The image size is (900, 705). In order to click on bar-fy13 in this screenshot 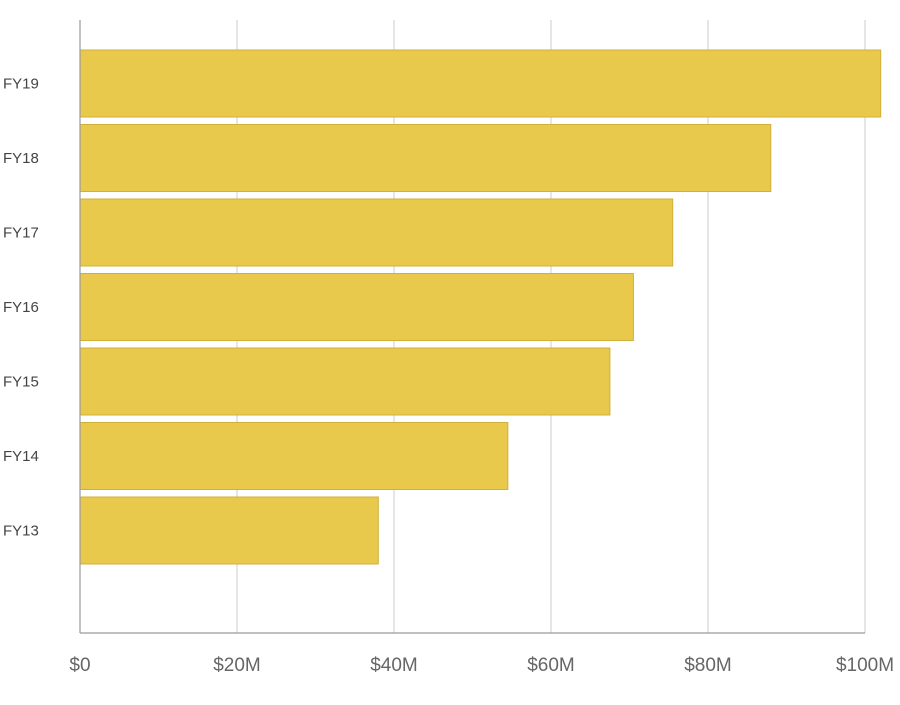, I will do `click(229, 530)`.